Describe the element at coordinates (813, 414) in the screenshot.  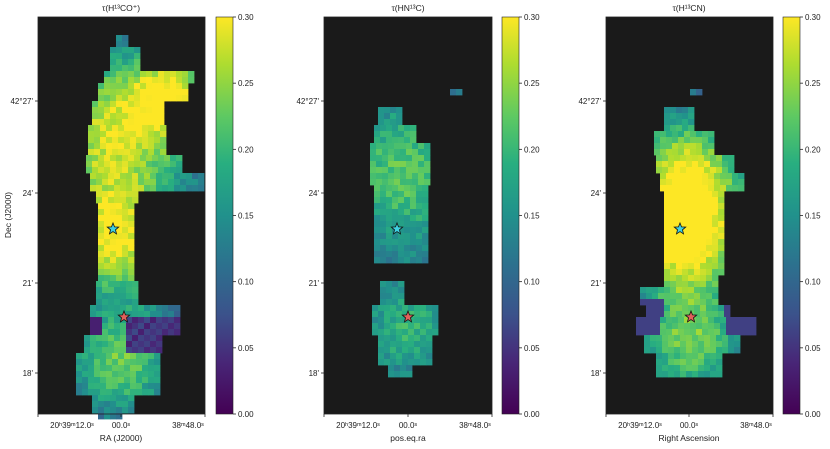
I see `colorbar-tick-label: 0.00` at that location.